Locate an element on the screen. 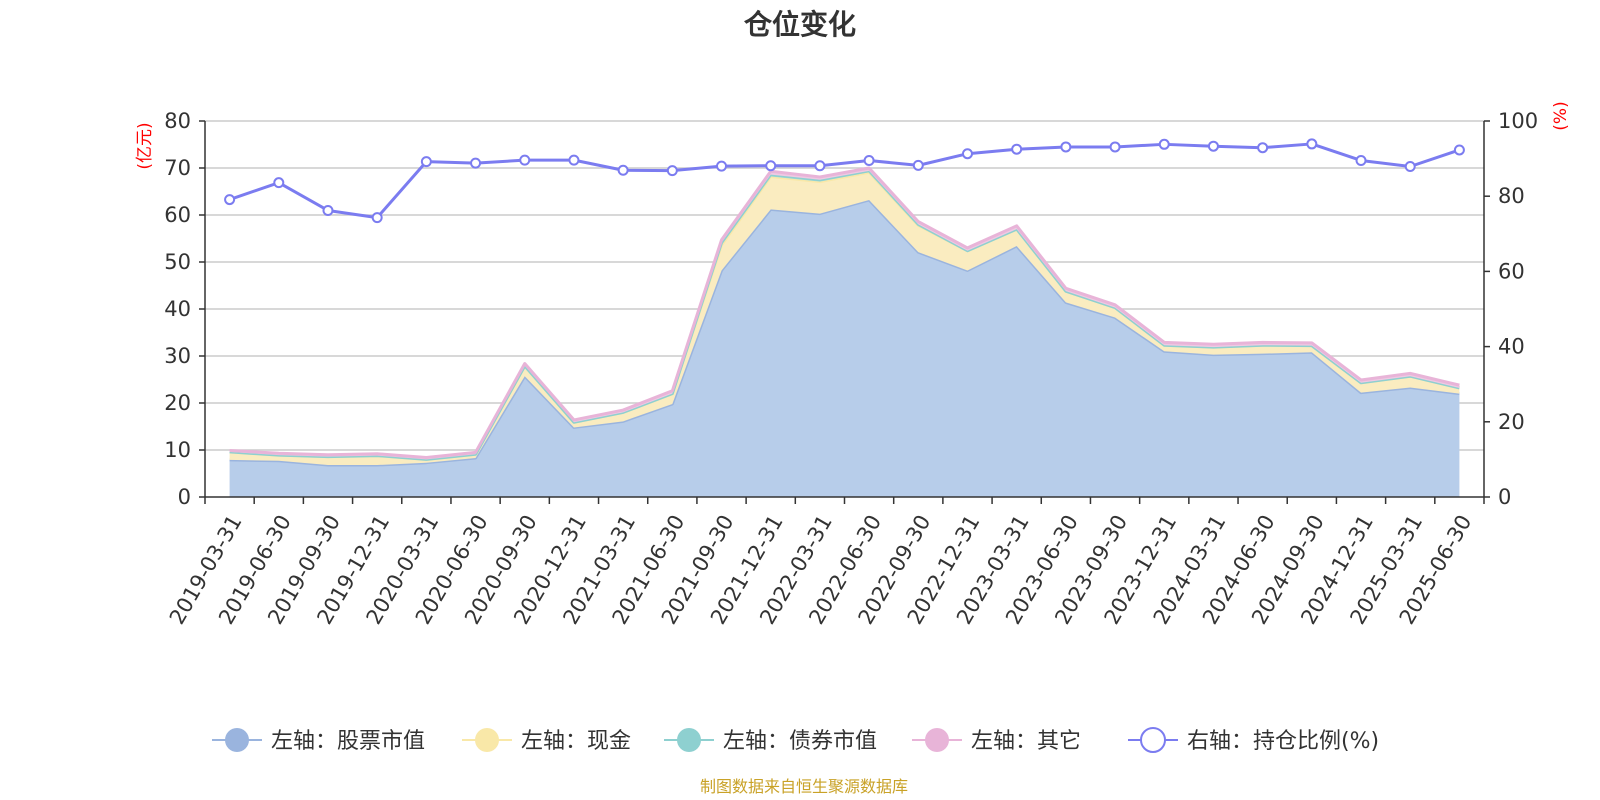 The image size is (1600, 800). right-tick-label: 40 is located at coordinates (1511, 347).